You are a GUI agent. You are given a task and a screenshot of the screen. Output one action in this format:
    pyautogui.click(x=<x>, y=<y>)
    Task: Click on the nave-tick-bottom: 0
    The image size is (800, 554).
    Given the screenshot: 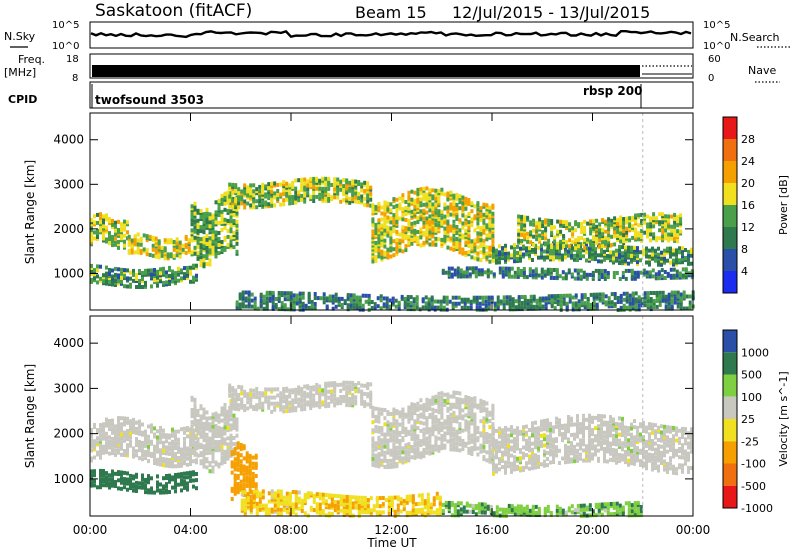 What is the action you would take?
    pyautogui.click(x=711, y=78)
    